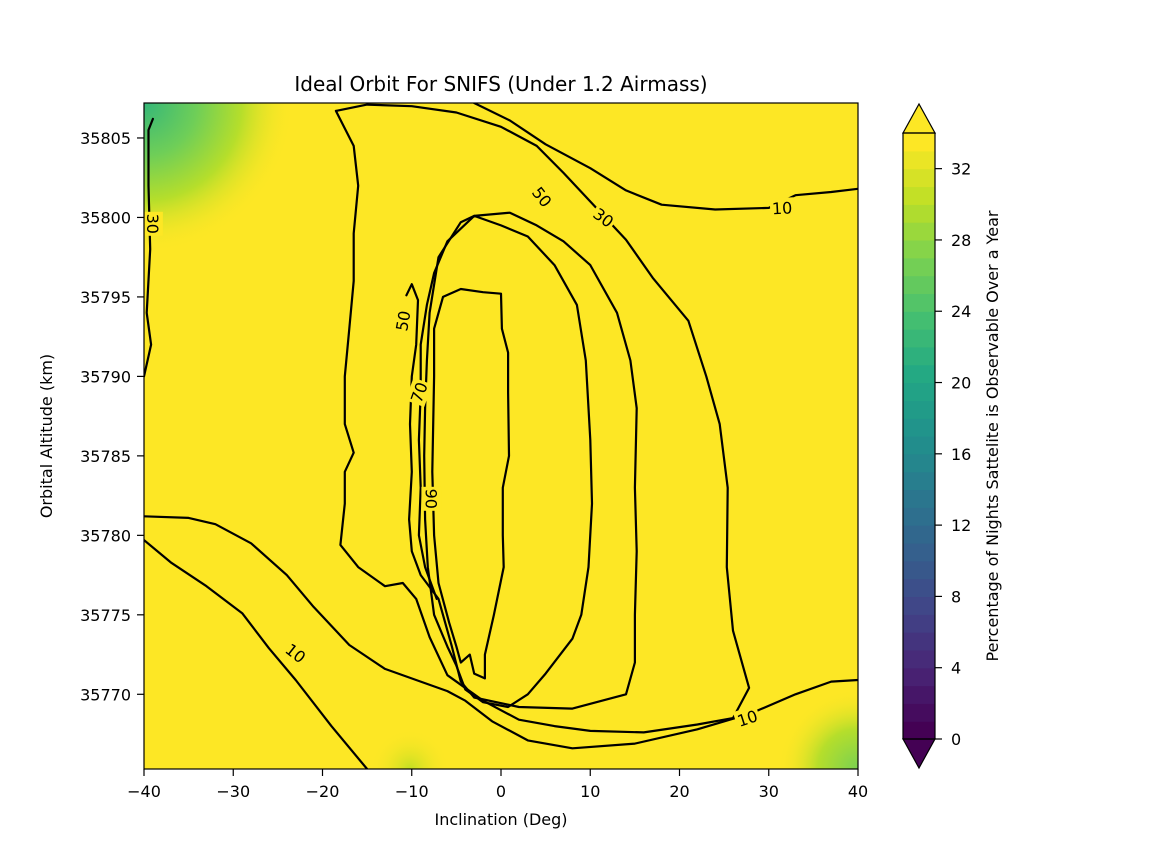  What do you see at coordinates (919, 118) in the screenshot?
I see `colorbar-extend-max-arrow` at bounding box center [919, 118].